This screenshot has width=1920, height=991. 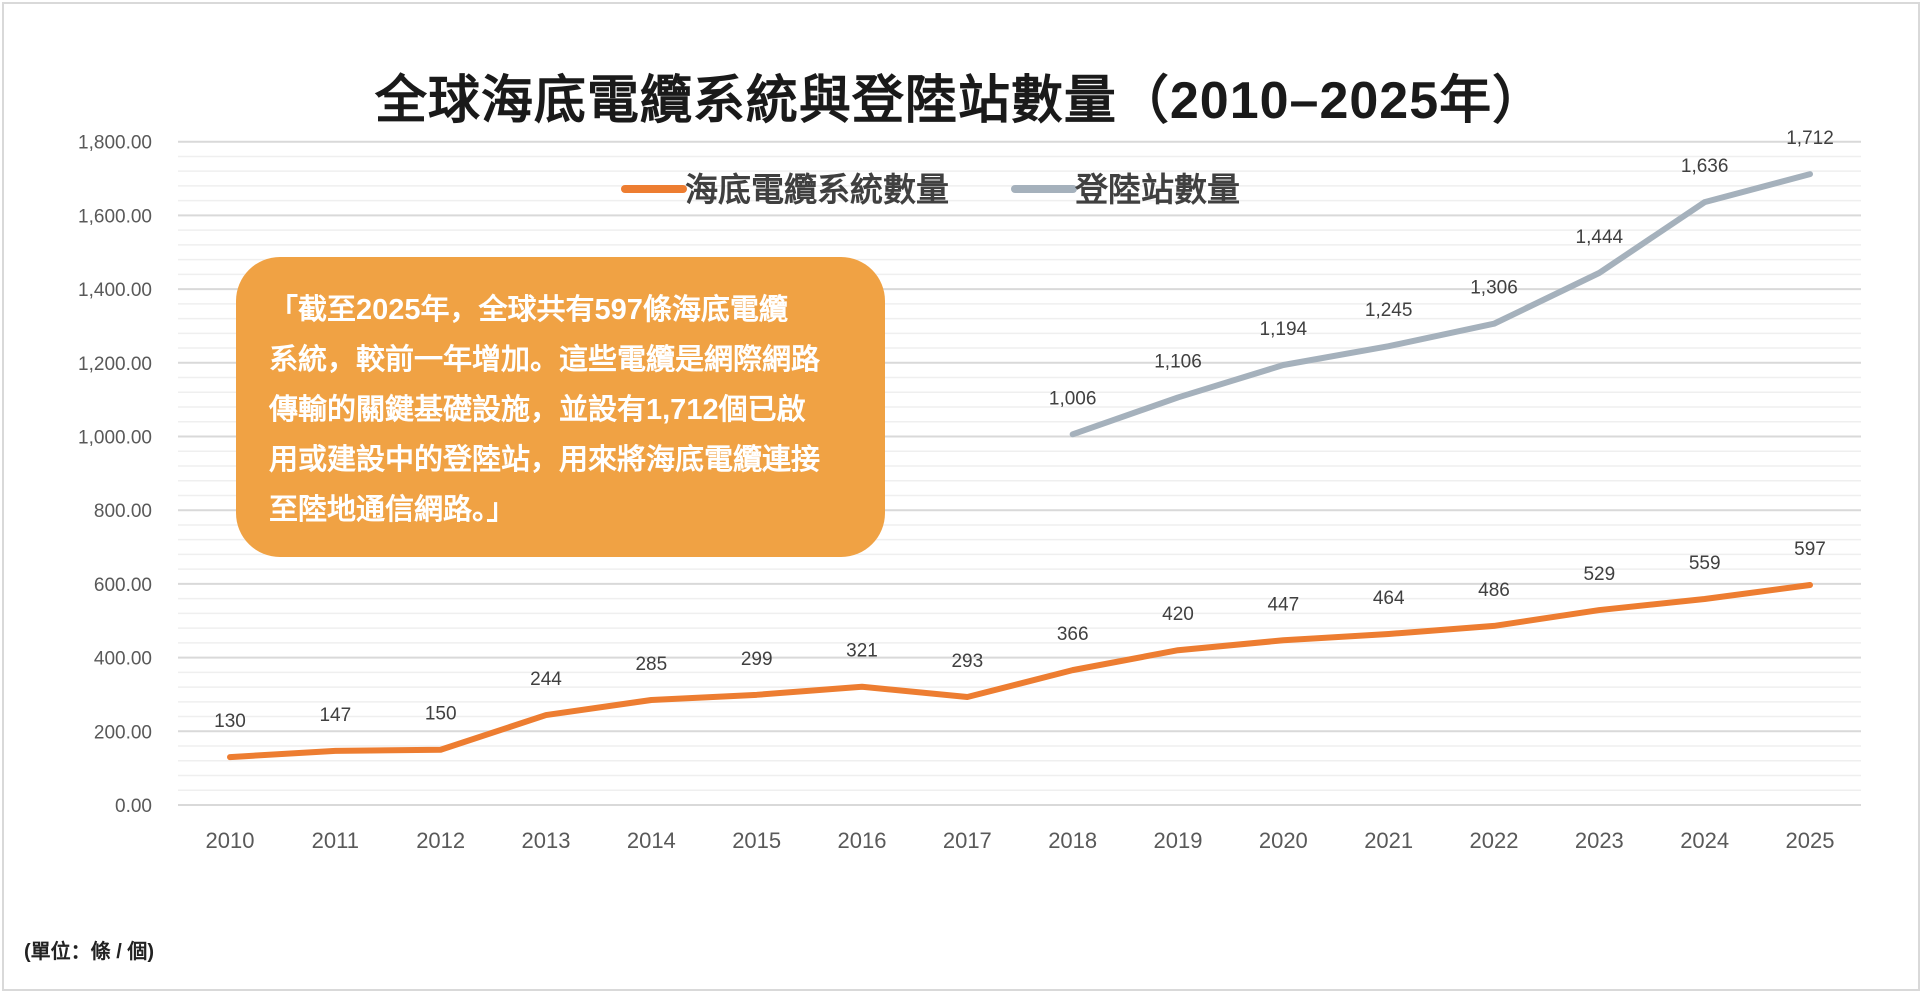 What do you see at coordinates (1599, 574) in the screenshot?
I see `data-label: 529` at bounding box center [1599, 574].